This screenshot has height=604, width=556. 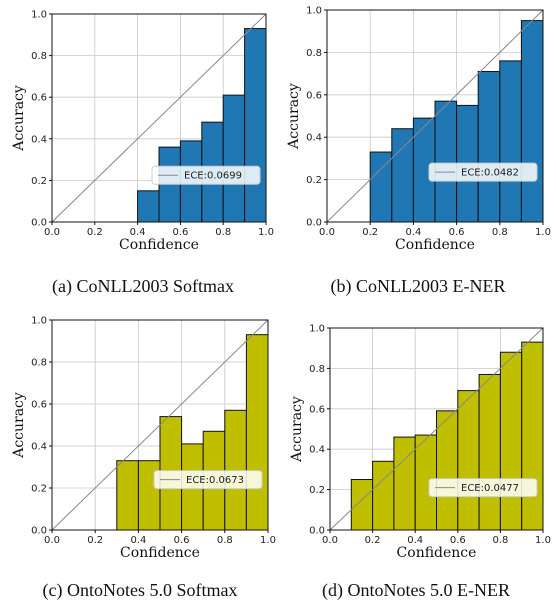 What do you see at coordinates (143, 286) in the screenshot?
I see `caption-a: (a) CoNLL2003 Softmax` at bounding box center [143, 286].